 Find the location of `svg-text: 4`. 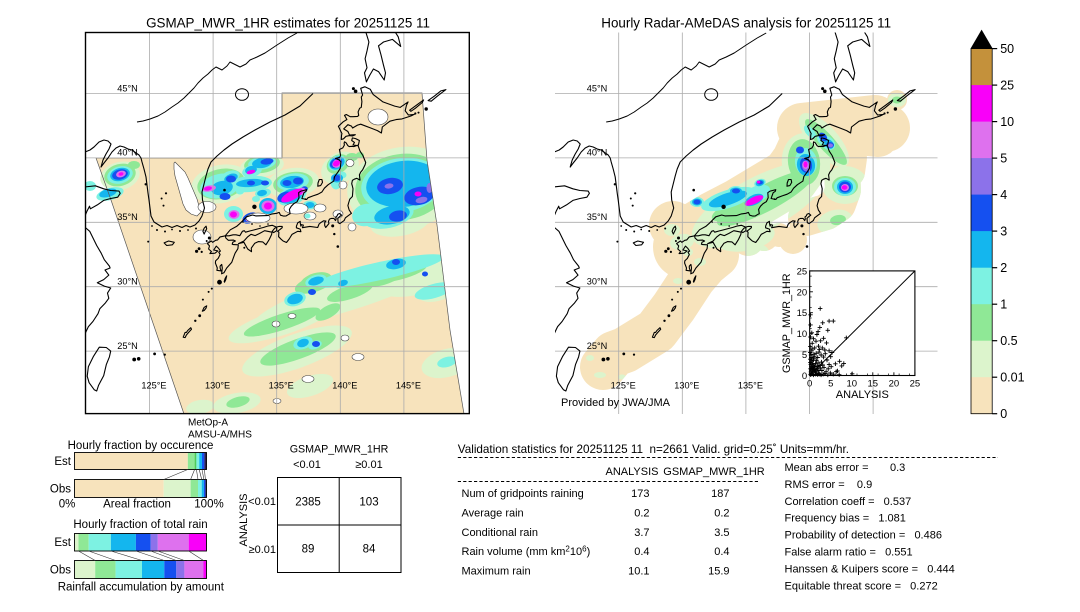

svg-text: 4 is located at coordinates (1003, 195).